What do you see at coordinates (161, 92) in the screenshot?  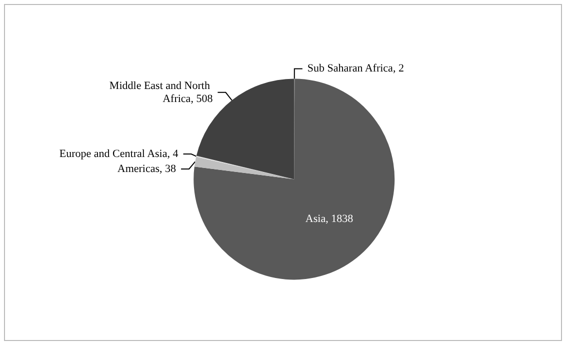 I see `slice-label: Middle East and North Africa, 508` at bounding box center [161, 92].